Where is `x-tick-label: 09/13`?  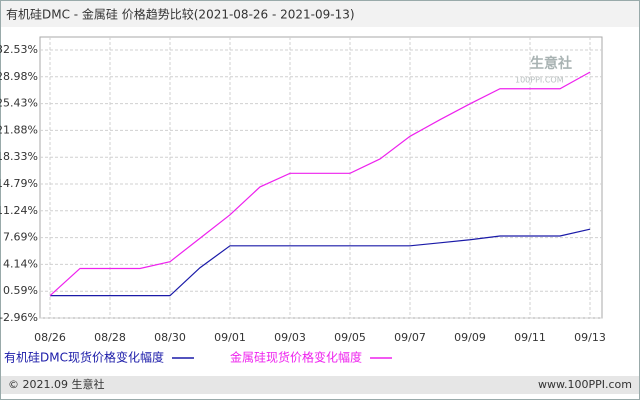
x-tick-label: 09/13 is located at coordinates (590, 337).